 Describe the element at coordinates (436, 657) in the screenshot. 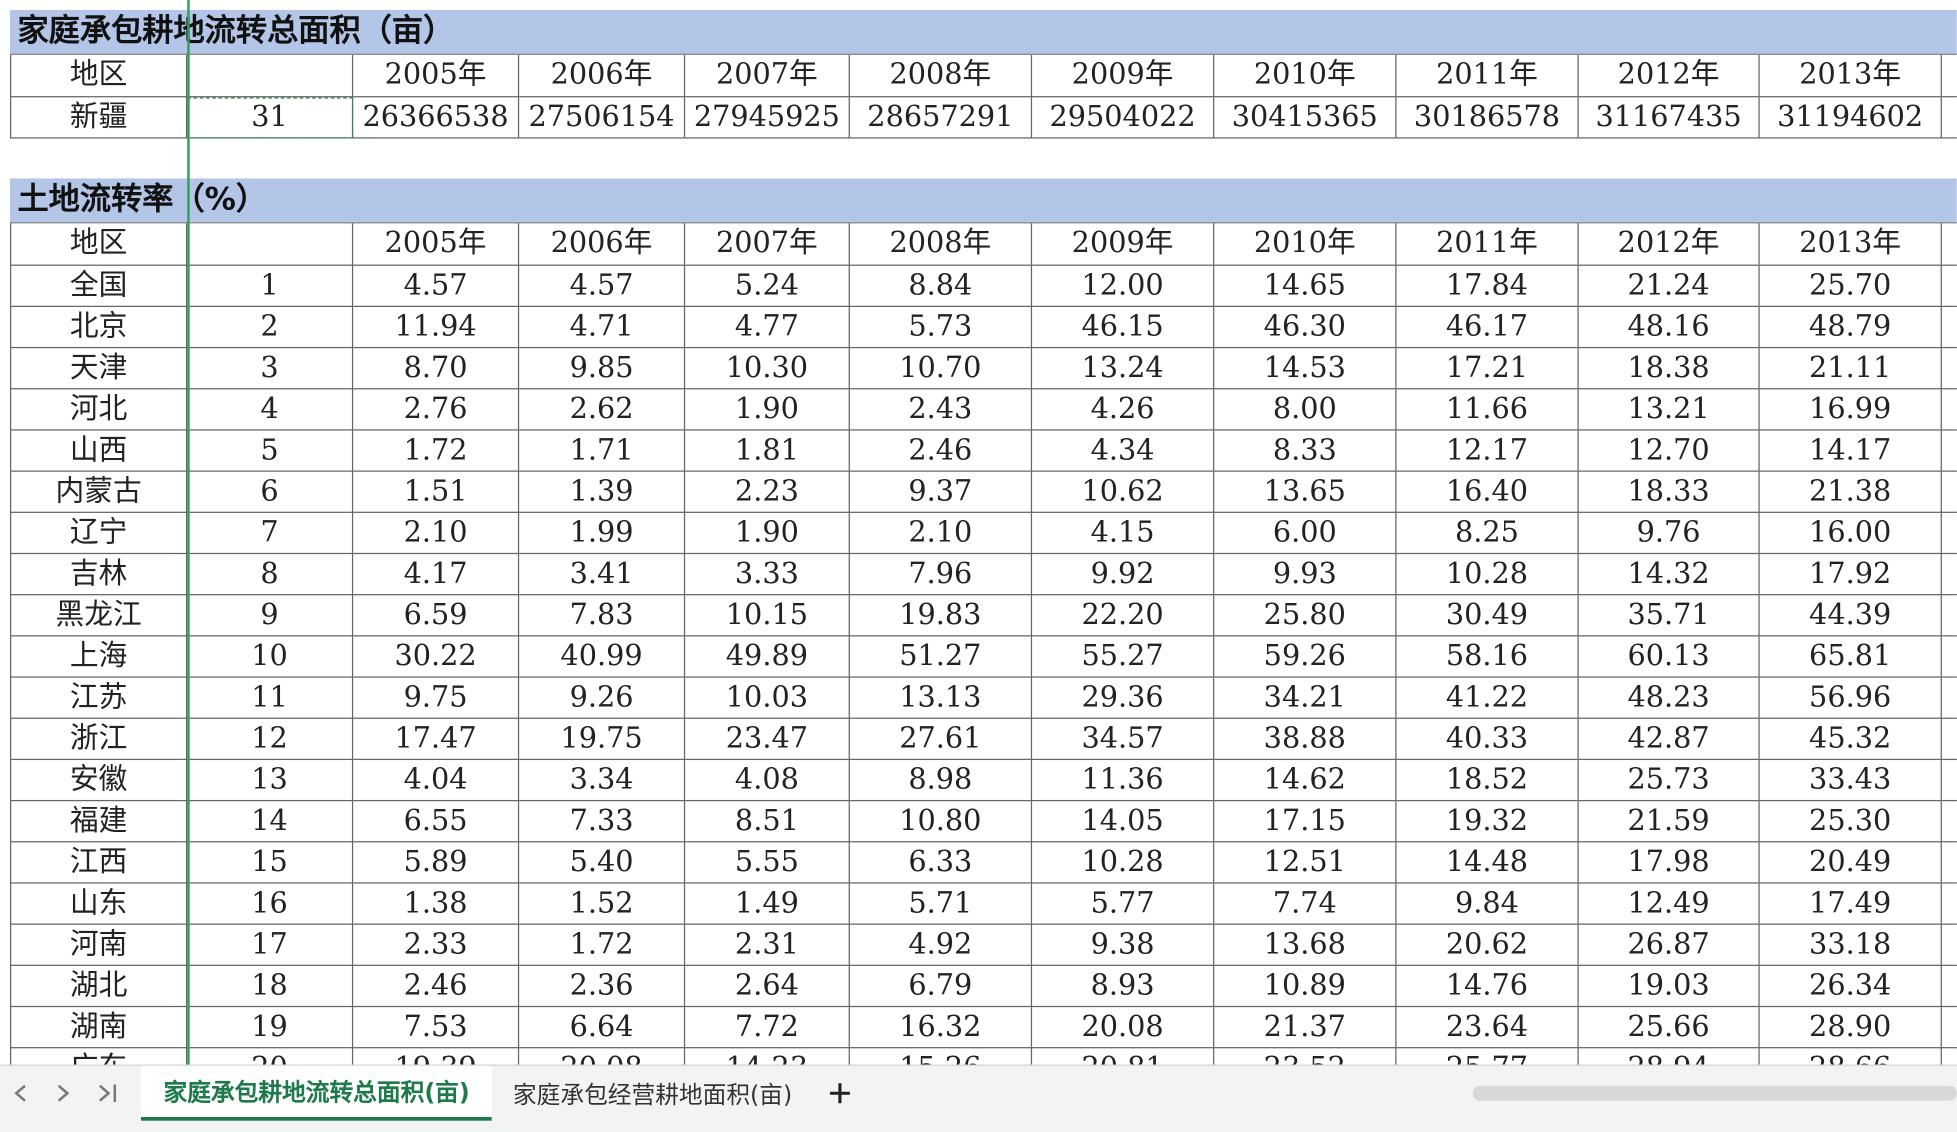

I see `cell: 30.22` at that location.